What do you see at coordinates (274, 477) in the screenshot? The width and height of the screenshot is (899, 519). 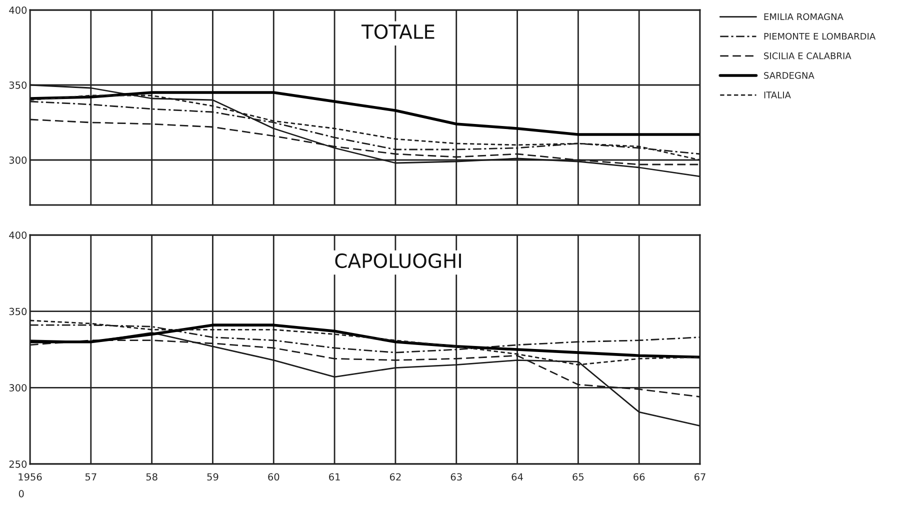 I see `x-tick-label: 60` at bounding box center [274, 477].